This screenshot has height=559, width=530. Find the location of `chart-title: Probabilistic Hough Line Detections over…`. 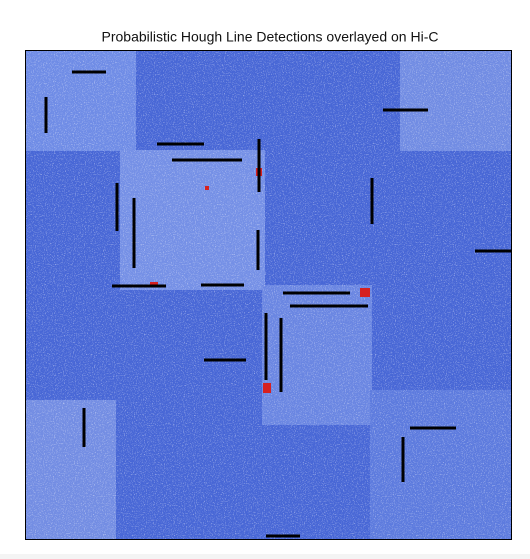

chart-title: Probabilistic Hough Line Detections over… is located at coordinates (270, 37).